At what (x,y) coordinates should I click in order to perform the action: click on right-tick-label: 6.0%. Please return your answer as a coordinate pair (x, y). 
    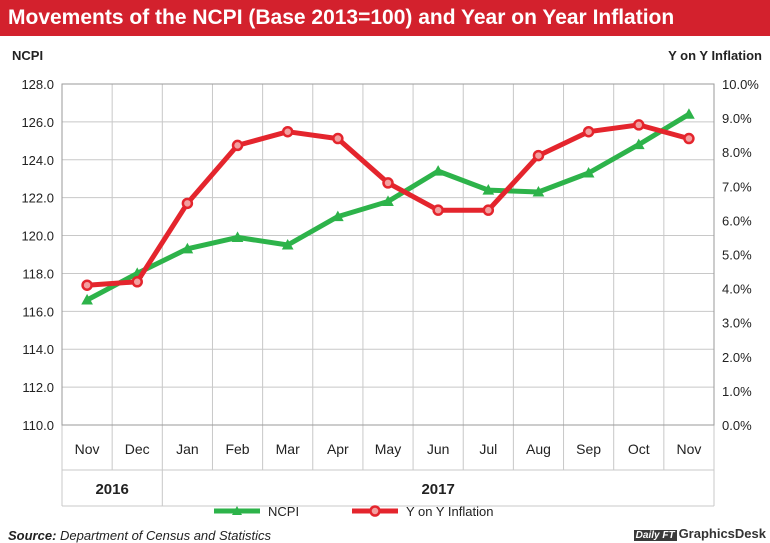
    Looking at the image, I should click on (737, 220).